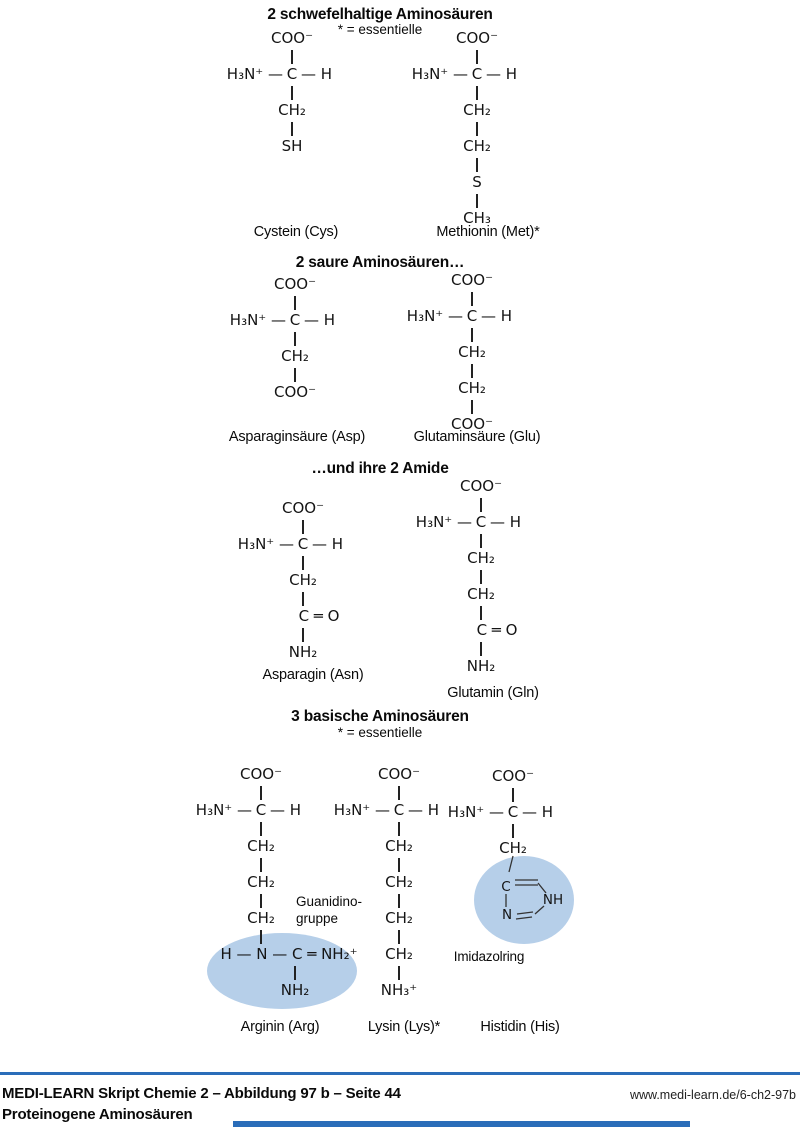 Image resolution: width=800 pixels, height=1127 pixels. Describe the element at coordinates (542, 888) in the screenshot. I see `ring-bond-corner` at that location.